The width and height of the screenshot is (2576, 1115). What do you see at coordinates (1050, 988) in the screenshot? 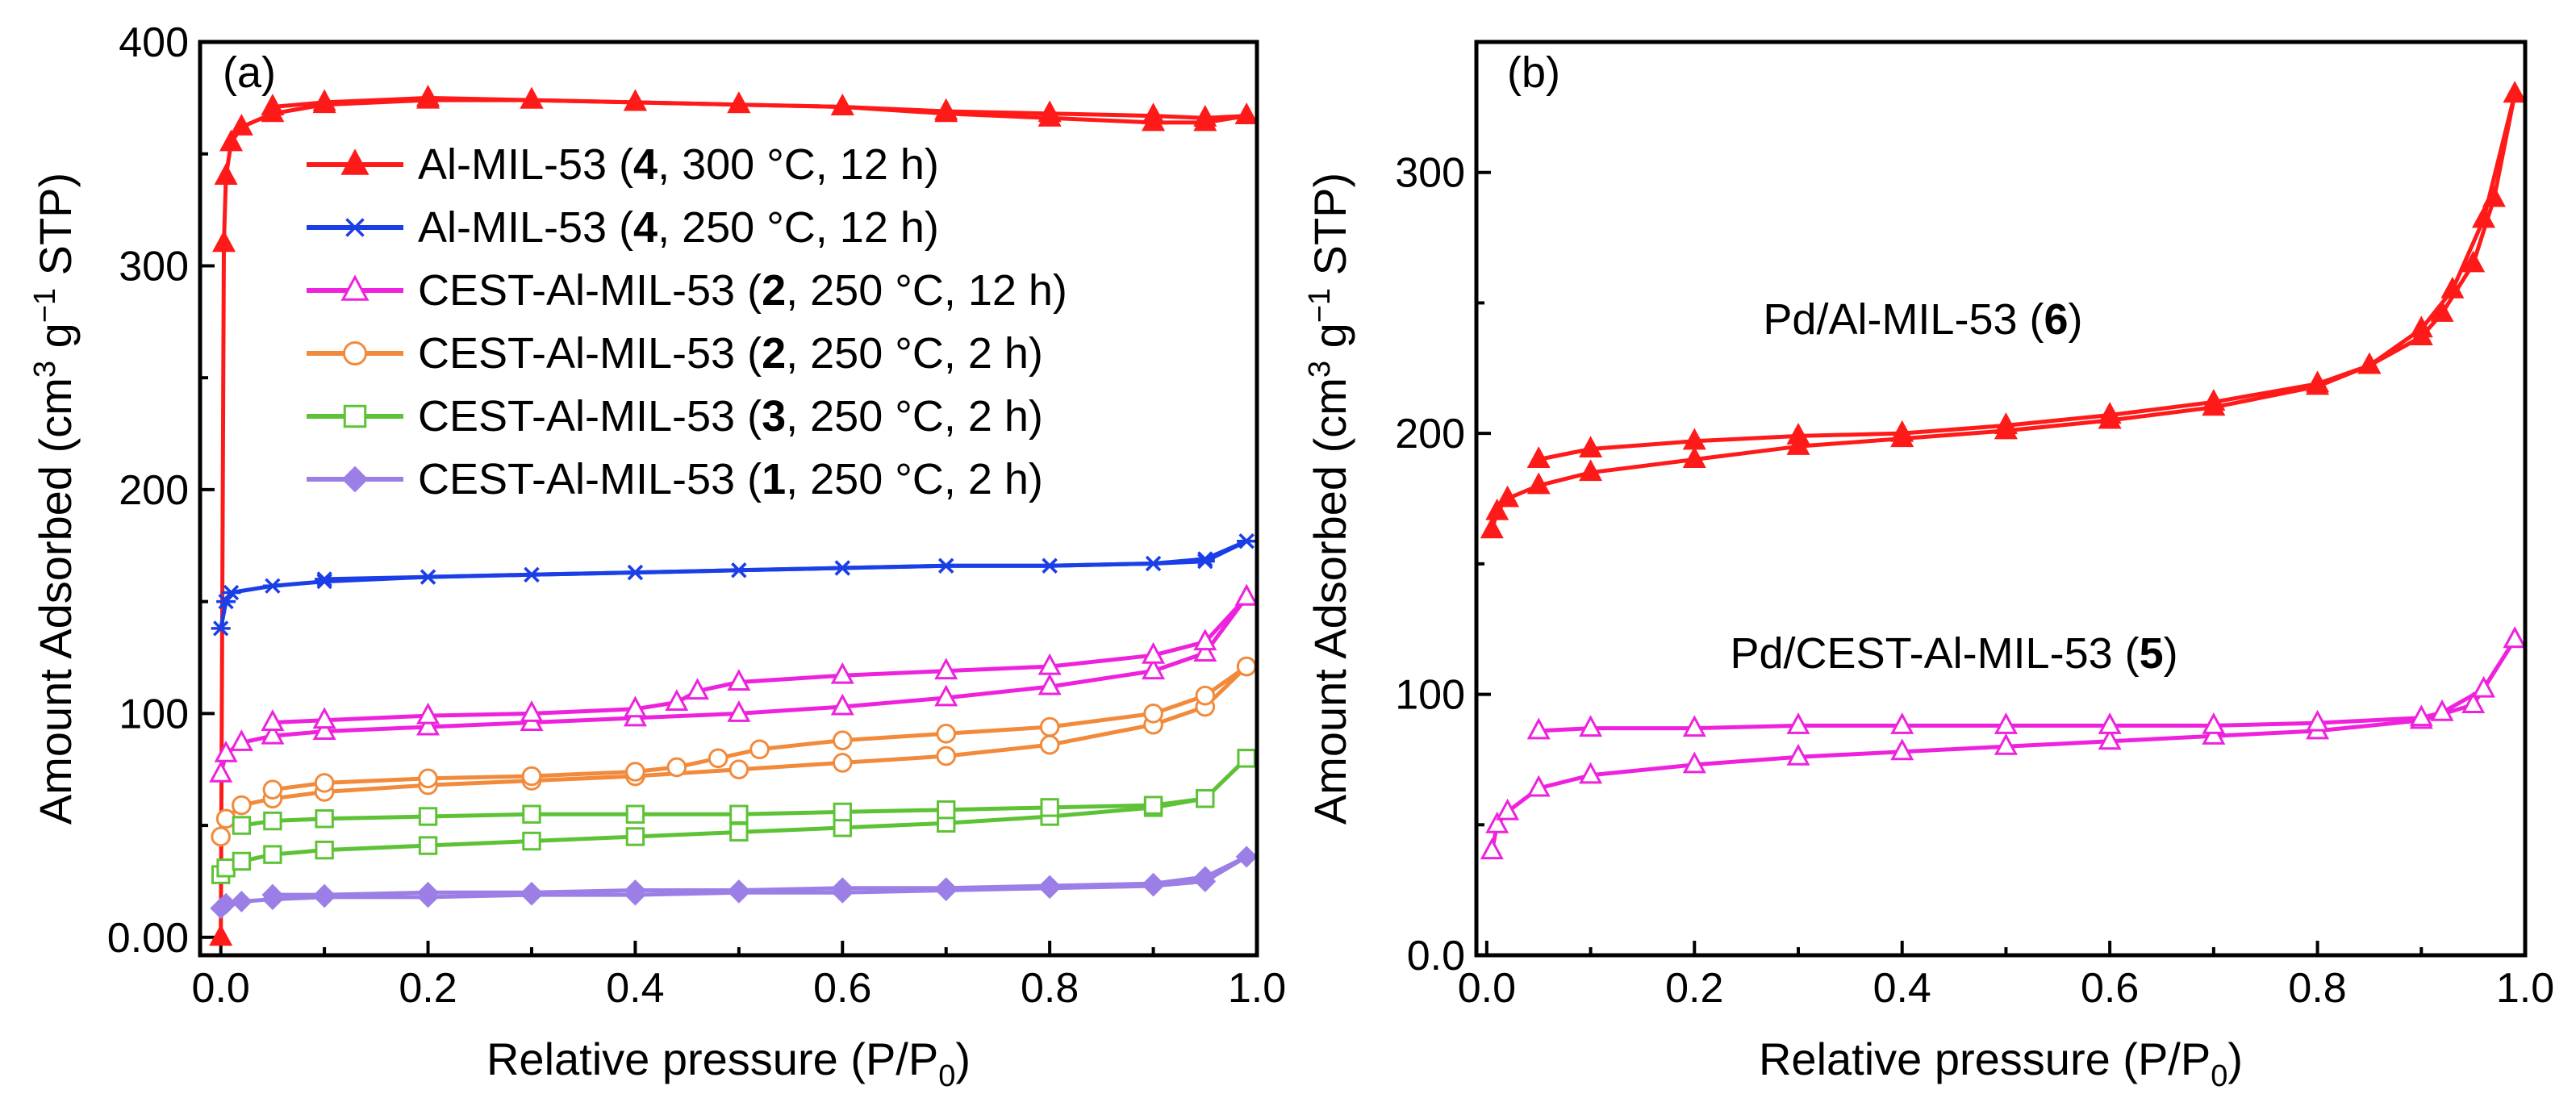
I see `x-tick-label: 0.8` at bounding box center [1050, 988].